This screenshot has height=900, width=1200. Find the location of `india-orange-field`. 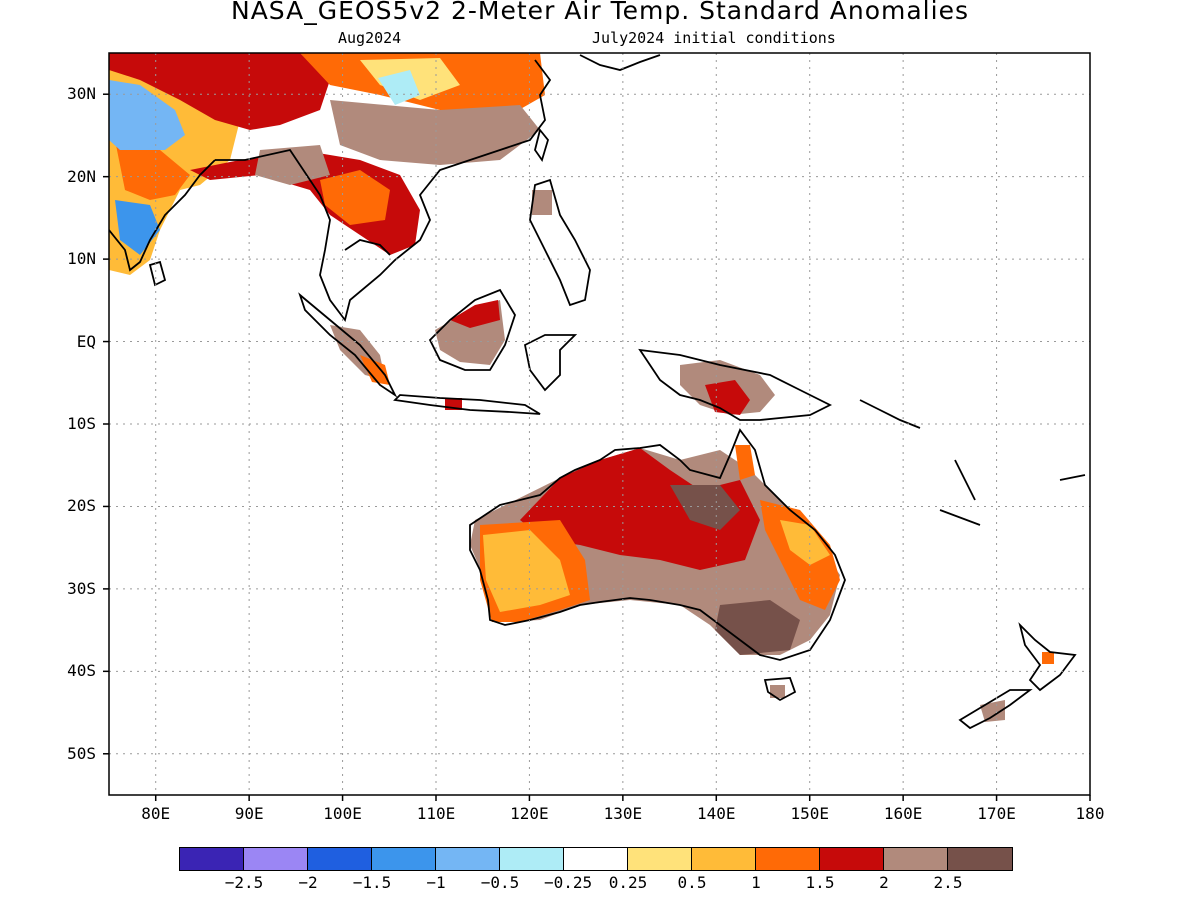

india-orange-field is located at coordinates (152, 170).